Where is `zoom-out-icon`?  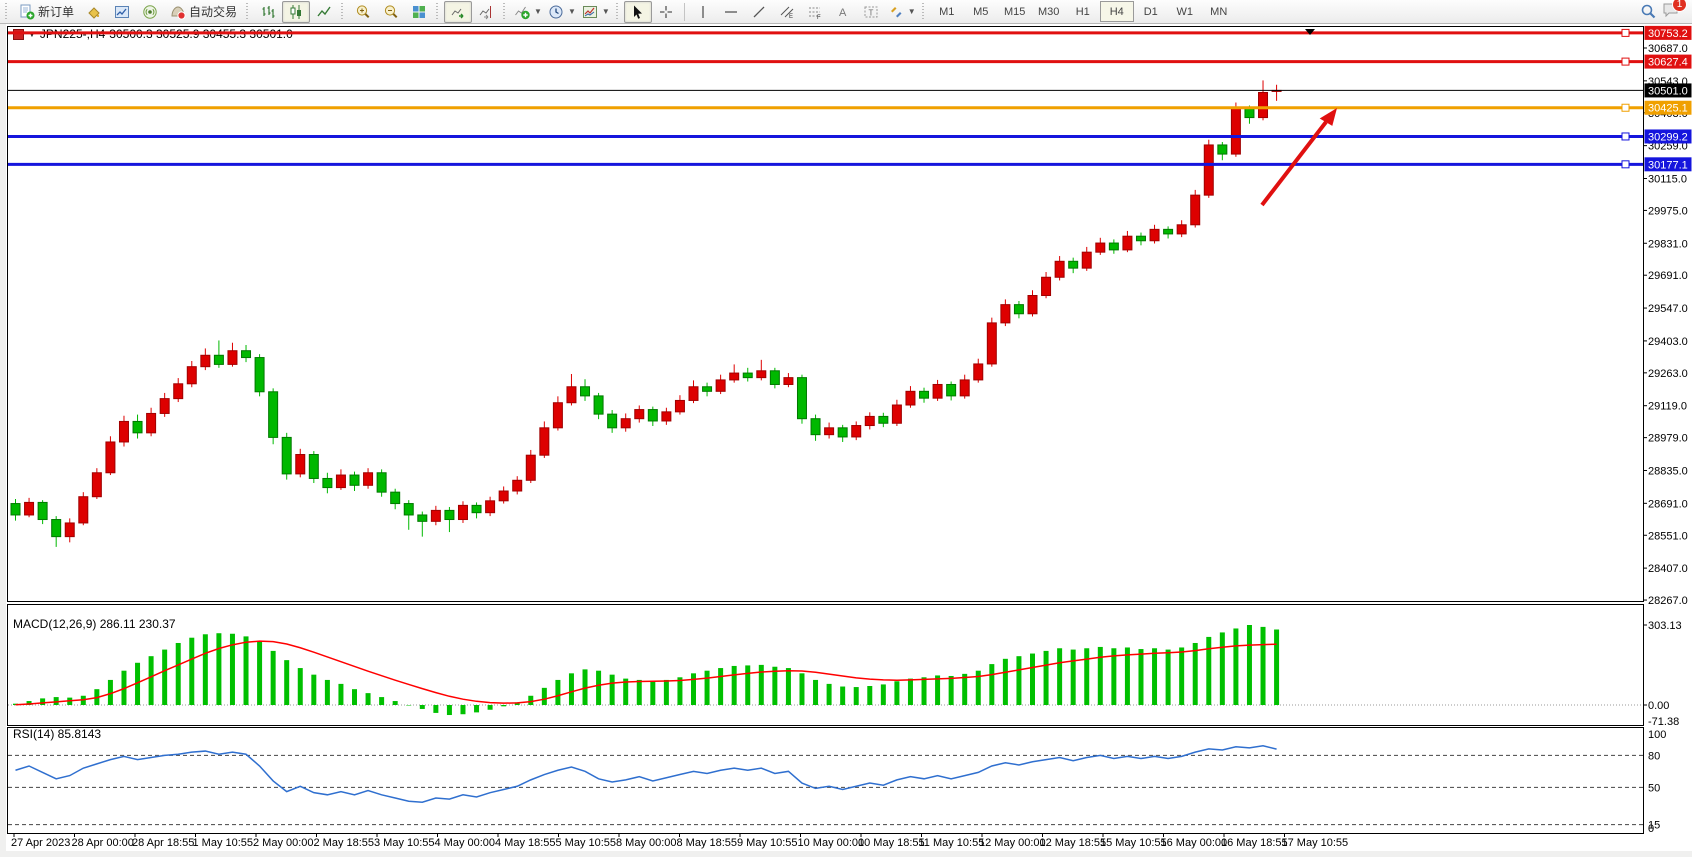
zoom-out-icon is located at coordinates (391, 11).